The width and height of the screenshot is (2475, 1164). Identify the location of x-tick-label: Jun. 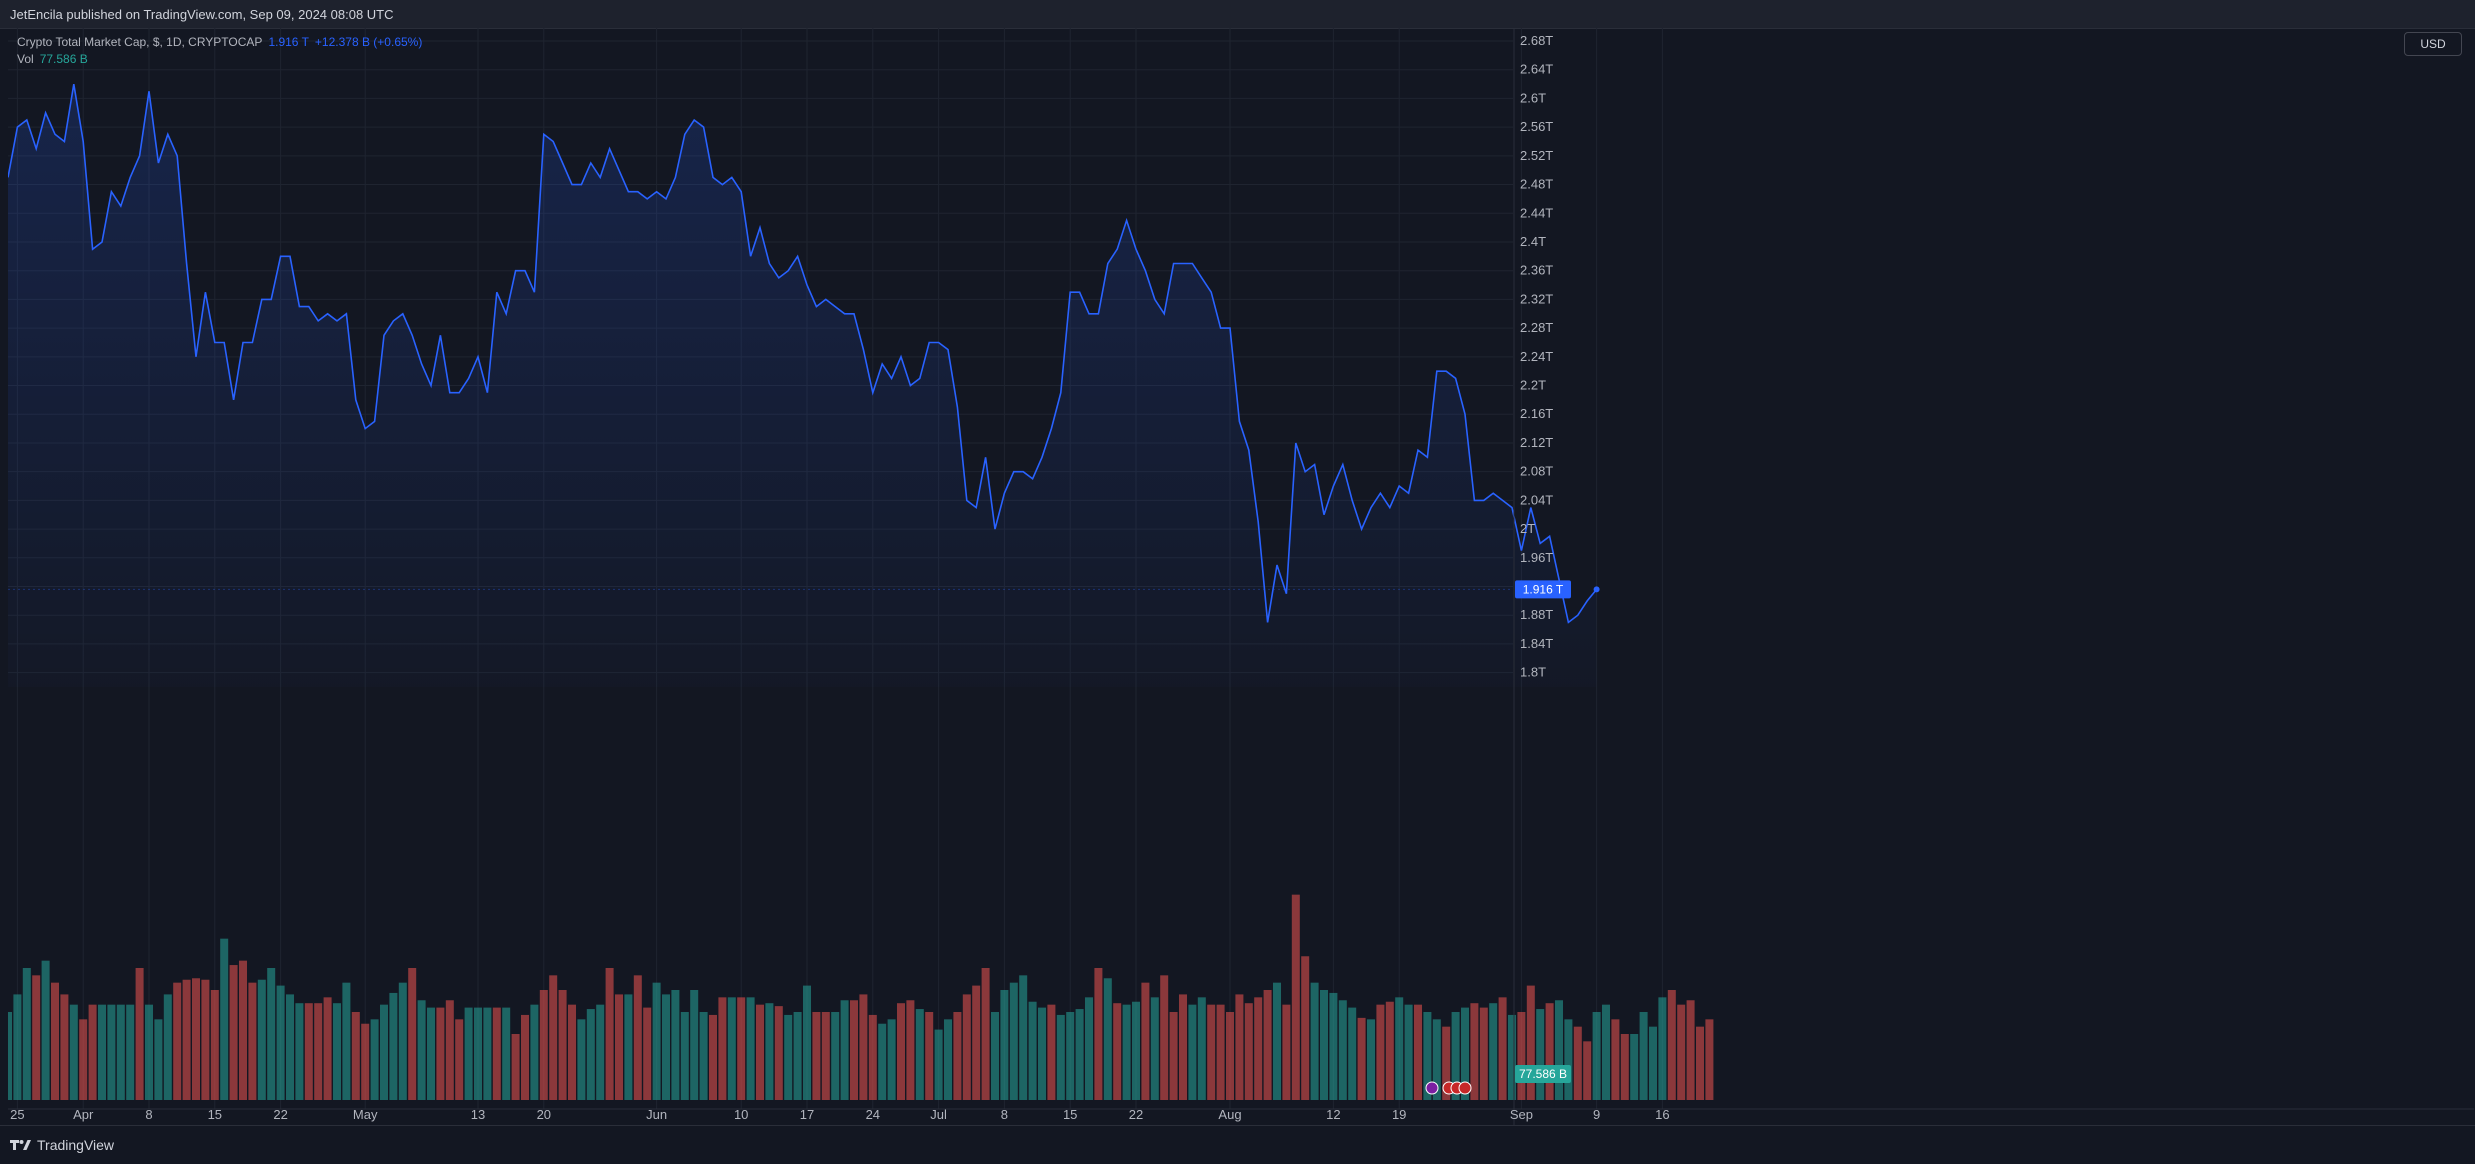
(656, 1114).